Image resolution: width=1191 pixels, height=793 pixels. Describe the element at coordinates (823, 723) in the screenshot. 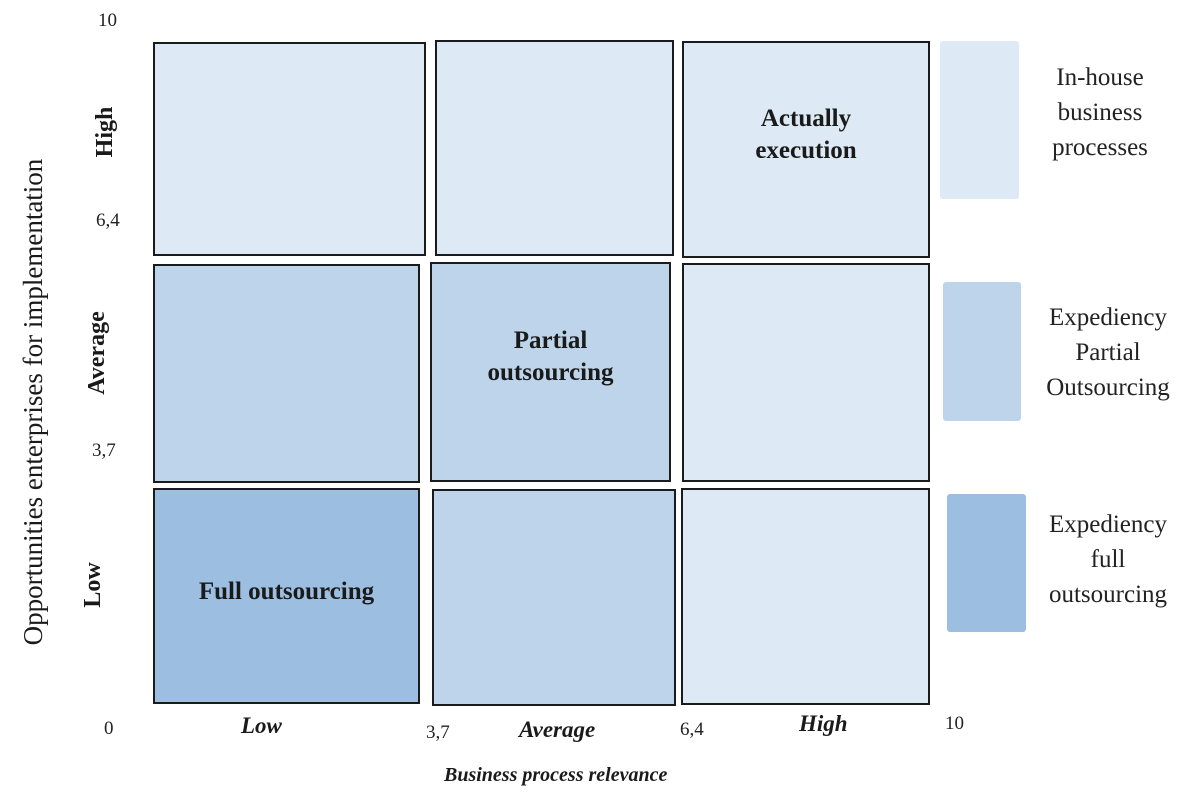

I see `col-label-high: High` at that location.